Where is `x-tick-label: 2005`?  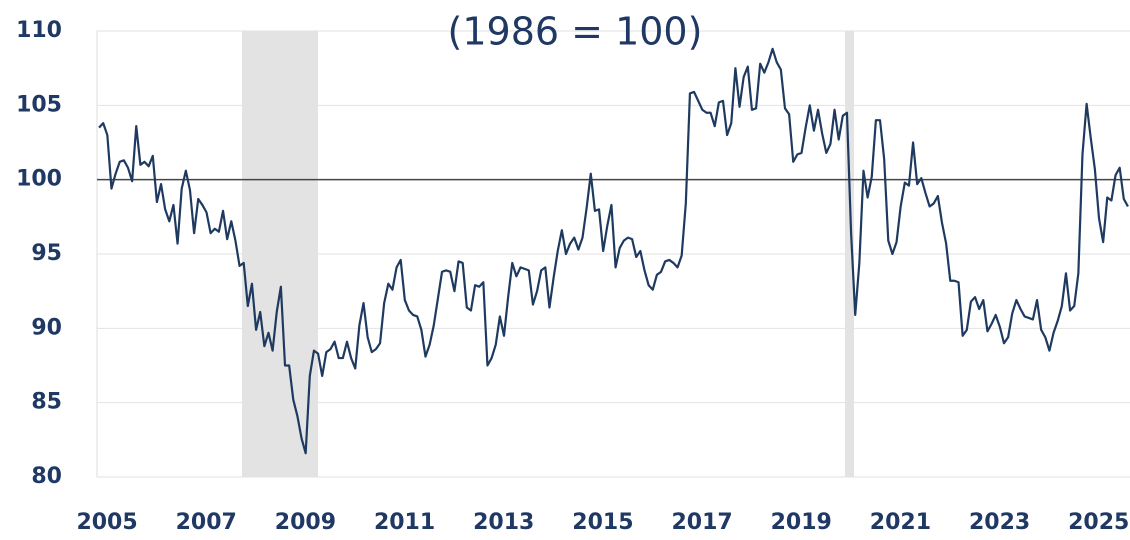 x-tick-label: 2005 is located at coordinates (106, 522).